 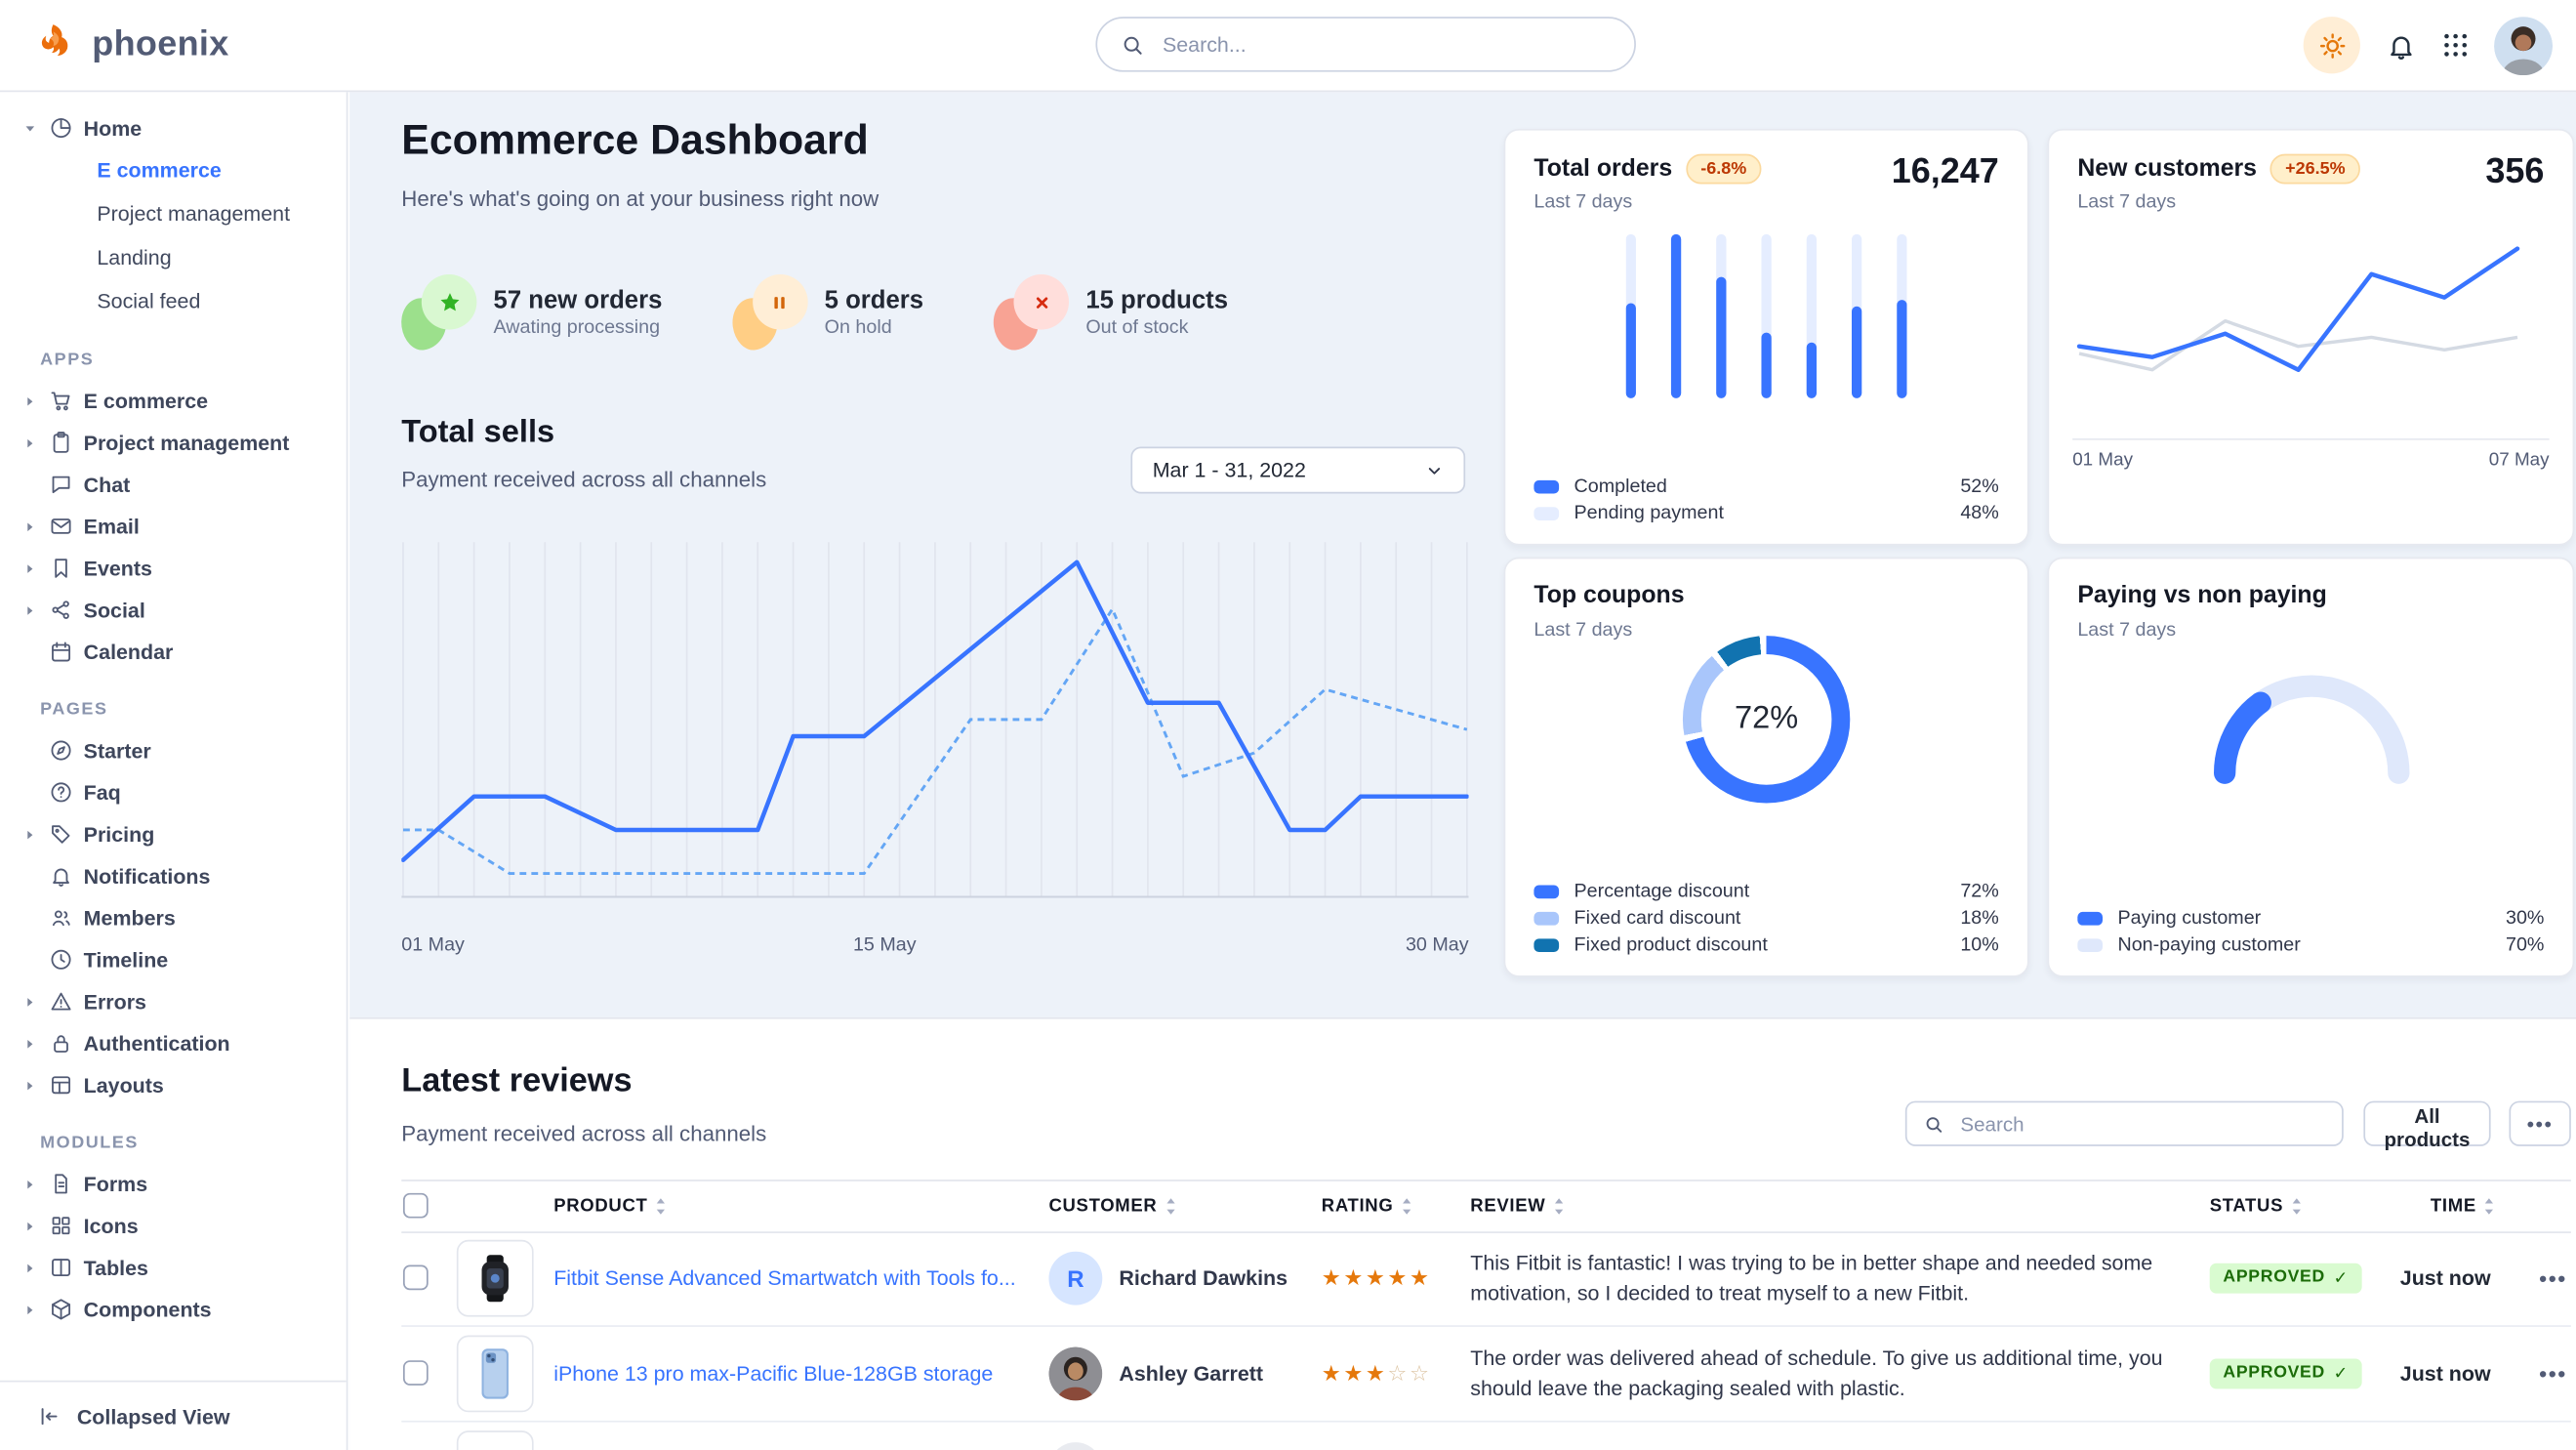 I want to click on pie-chart-icon, so click(x=61, y=128).